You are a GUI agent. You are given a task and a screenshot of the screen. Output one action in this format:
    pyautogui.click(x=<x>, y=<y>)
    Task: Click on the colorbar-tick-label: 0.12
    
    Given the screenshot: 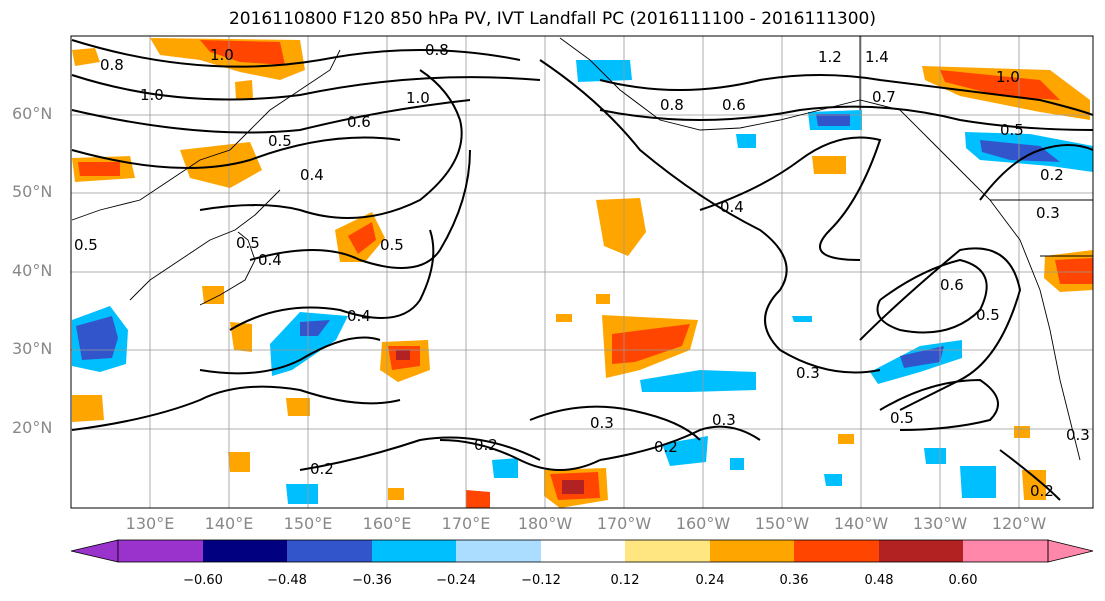 What is the action you would take?
    pyautogui.click(x=625, y=580)
    